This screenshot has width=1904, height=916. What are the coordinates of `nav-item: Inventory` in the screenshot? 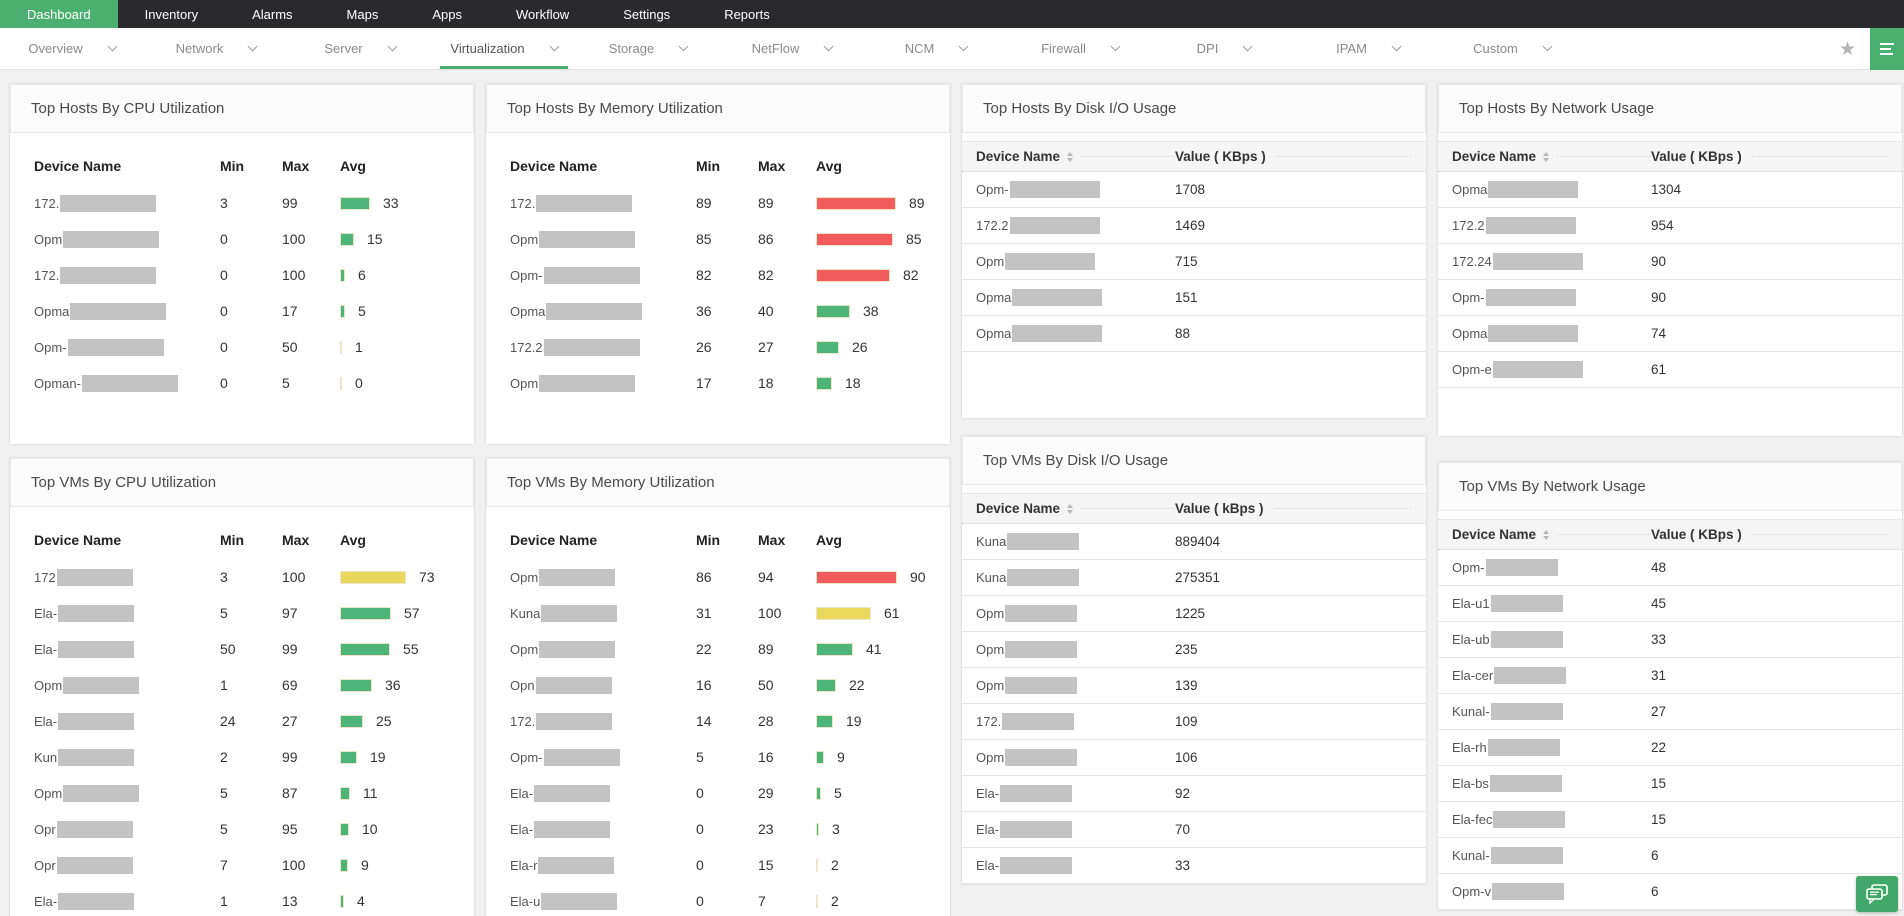 It's located at (171, 14).